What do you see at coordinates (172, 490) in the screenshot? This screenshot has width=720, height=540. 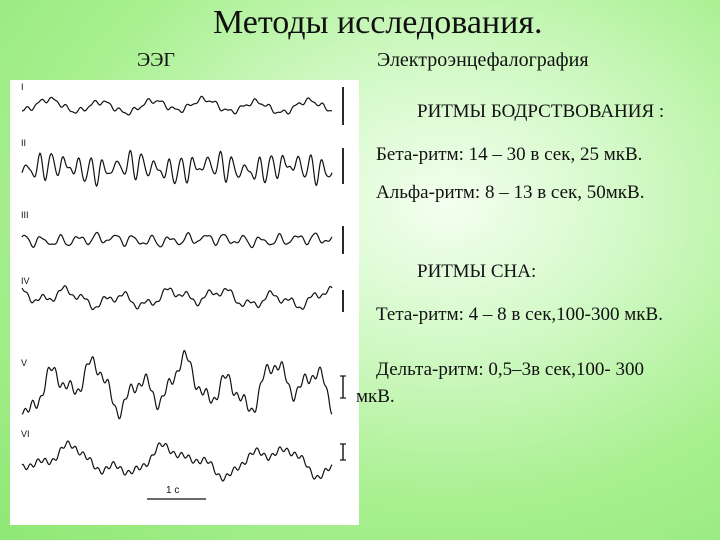 I see `time-scale-label: 1 с` at bounding box center [172, 490].